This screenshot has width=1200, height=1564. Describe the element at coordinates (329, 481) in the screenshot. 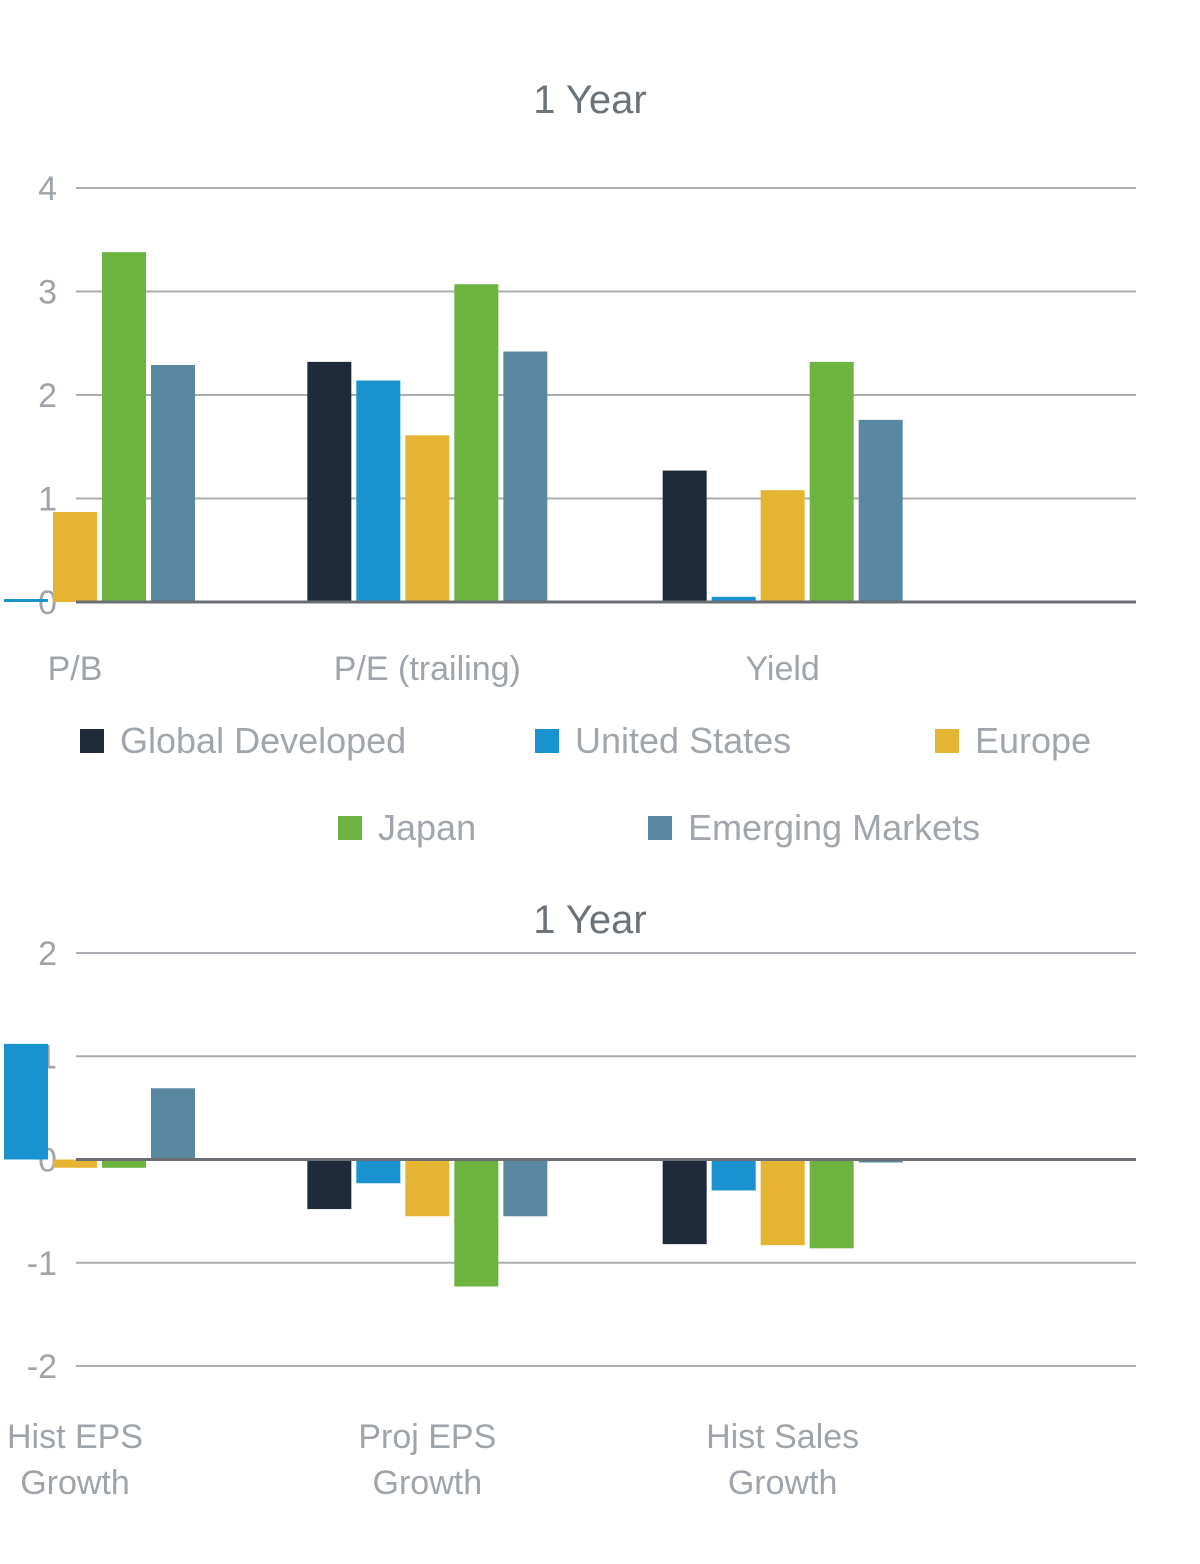

I see `bar-global-developed-p-e-trailing` at that location.